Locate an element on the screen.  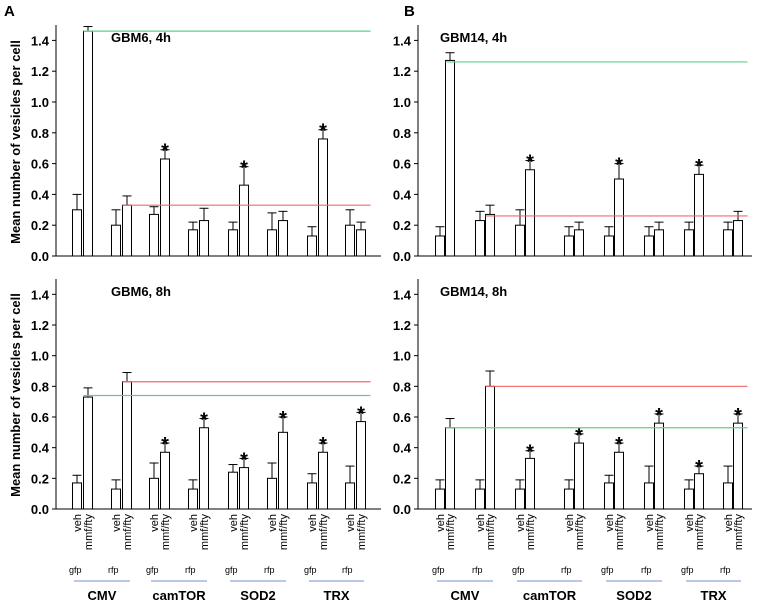
y-tick-label: 1.2 is located at coordinates (40, 325).